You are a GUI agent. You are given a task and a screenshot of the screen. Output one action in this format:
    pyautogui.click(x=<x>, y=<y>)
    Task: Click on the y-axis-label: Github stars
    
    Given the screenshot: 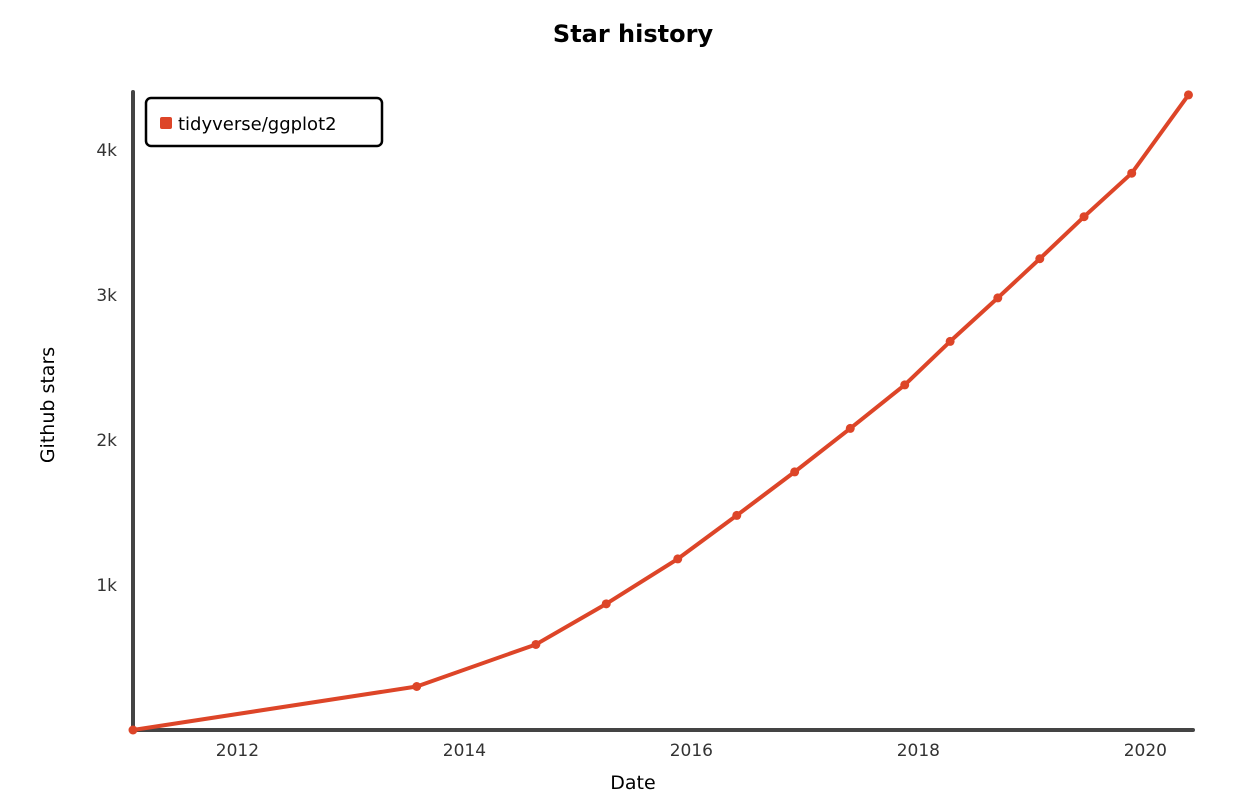 What is the action you would take?
    pyautogui.click(x=48, y=405)
    